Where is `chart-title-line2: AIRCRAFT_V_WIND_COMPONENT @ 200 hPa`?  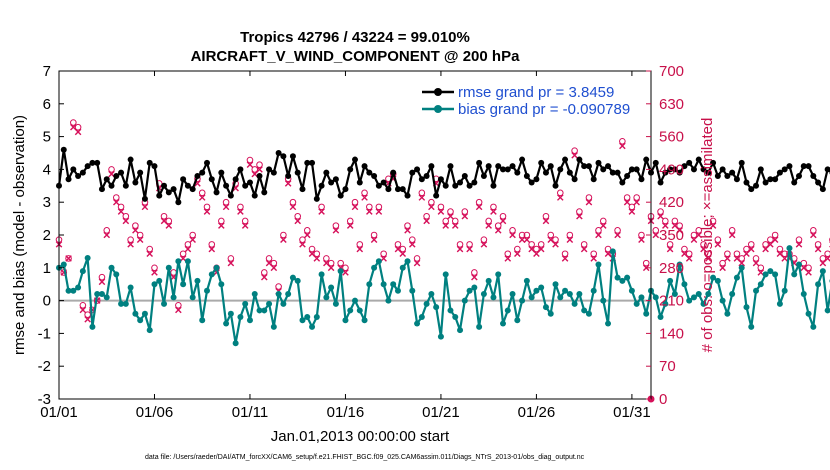
chart-title-line2: AIRCRAFT_V_WIND_COMPONENT @ 200 hPa is located at coordinates (356, 56).